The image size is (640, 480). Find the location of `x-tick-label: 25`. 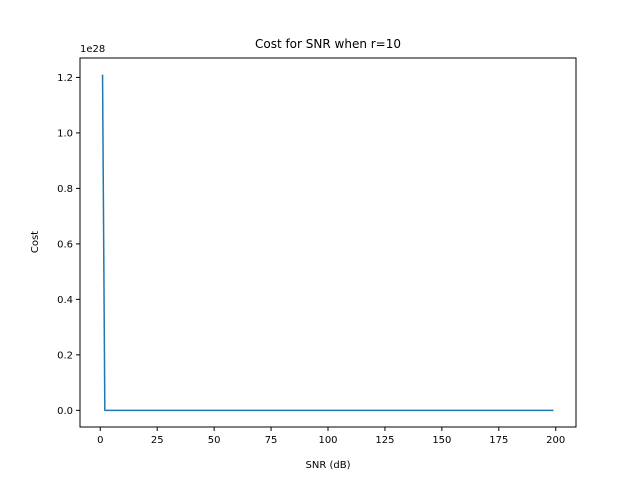

x-tick-label: 25 is located at coordinates (157, 440).